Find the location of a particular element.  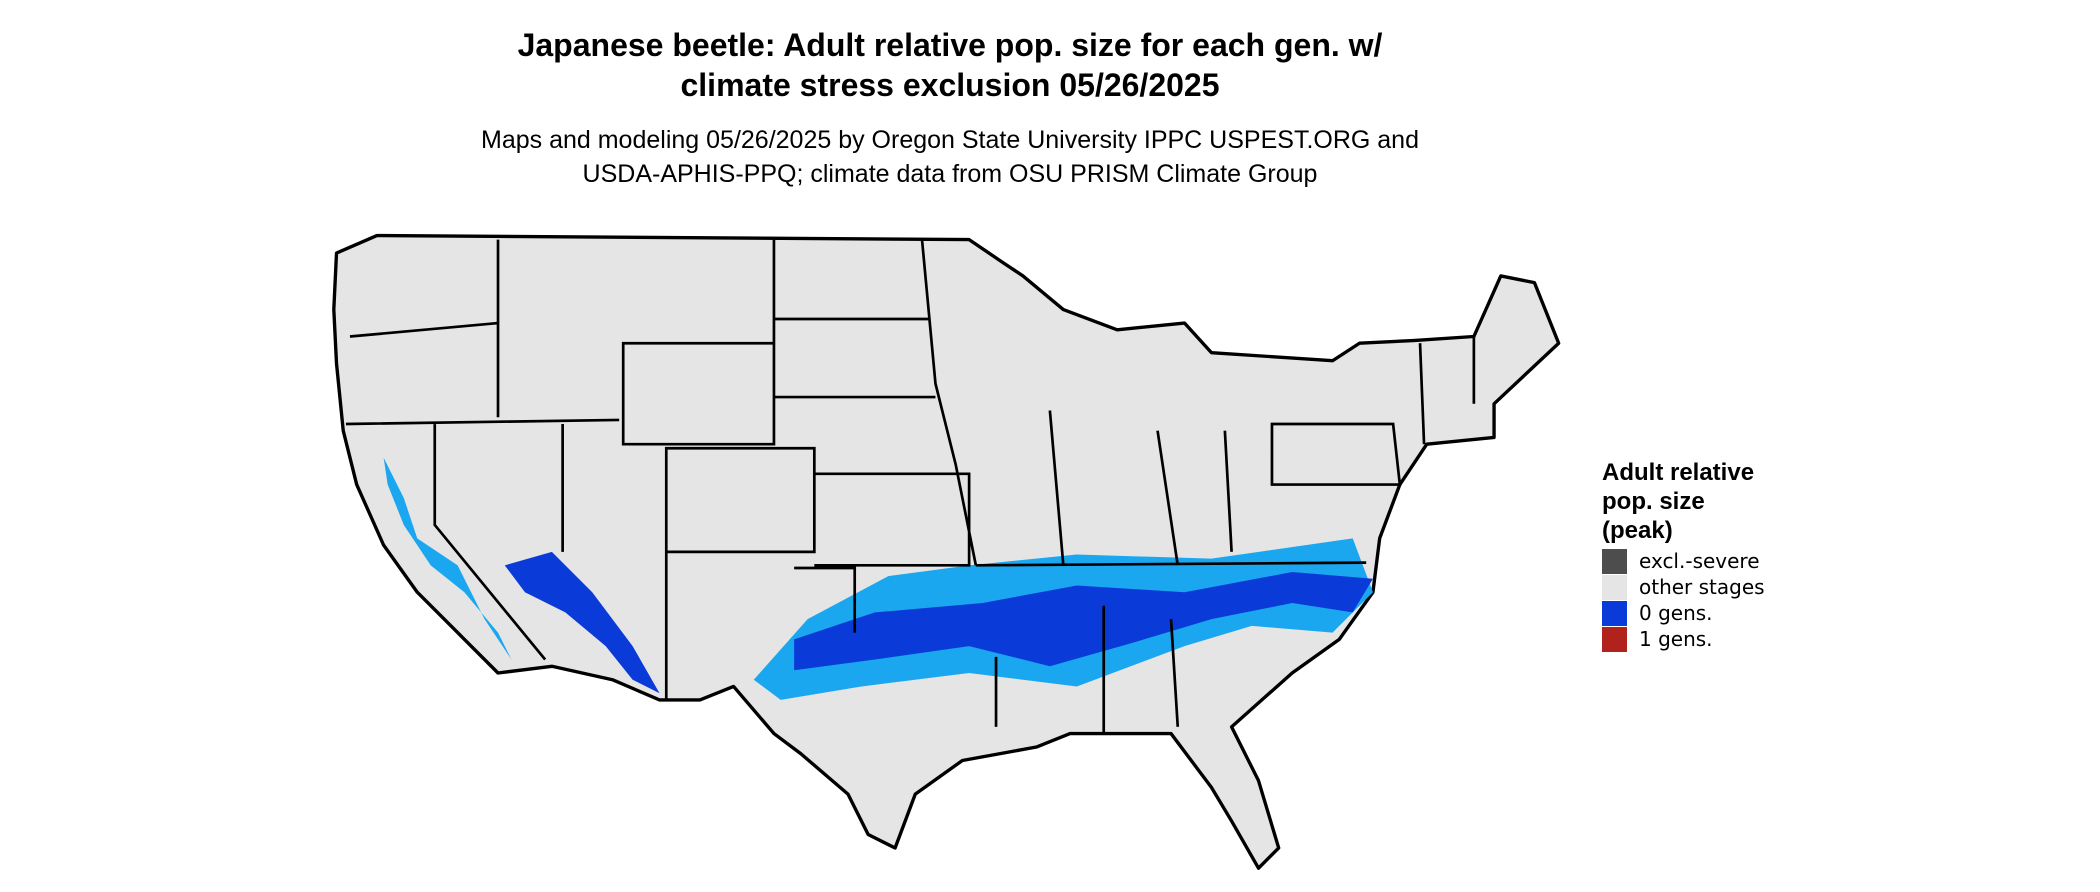

legend-label: other stages is located at coordinates (1702, 587).